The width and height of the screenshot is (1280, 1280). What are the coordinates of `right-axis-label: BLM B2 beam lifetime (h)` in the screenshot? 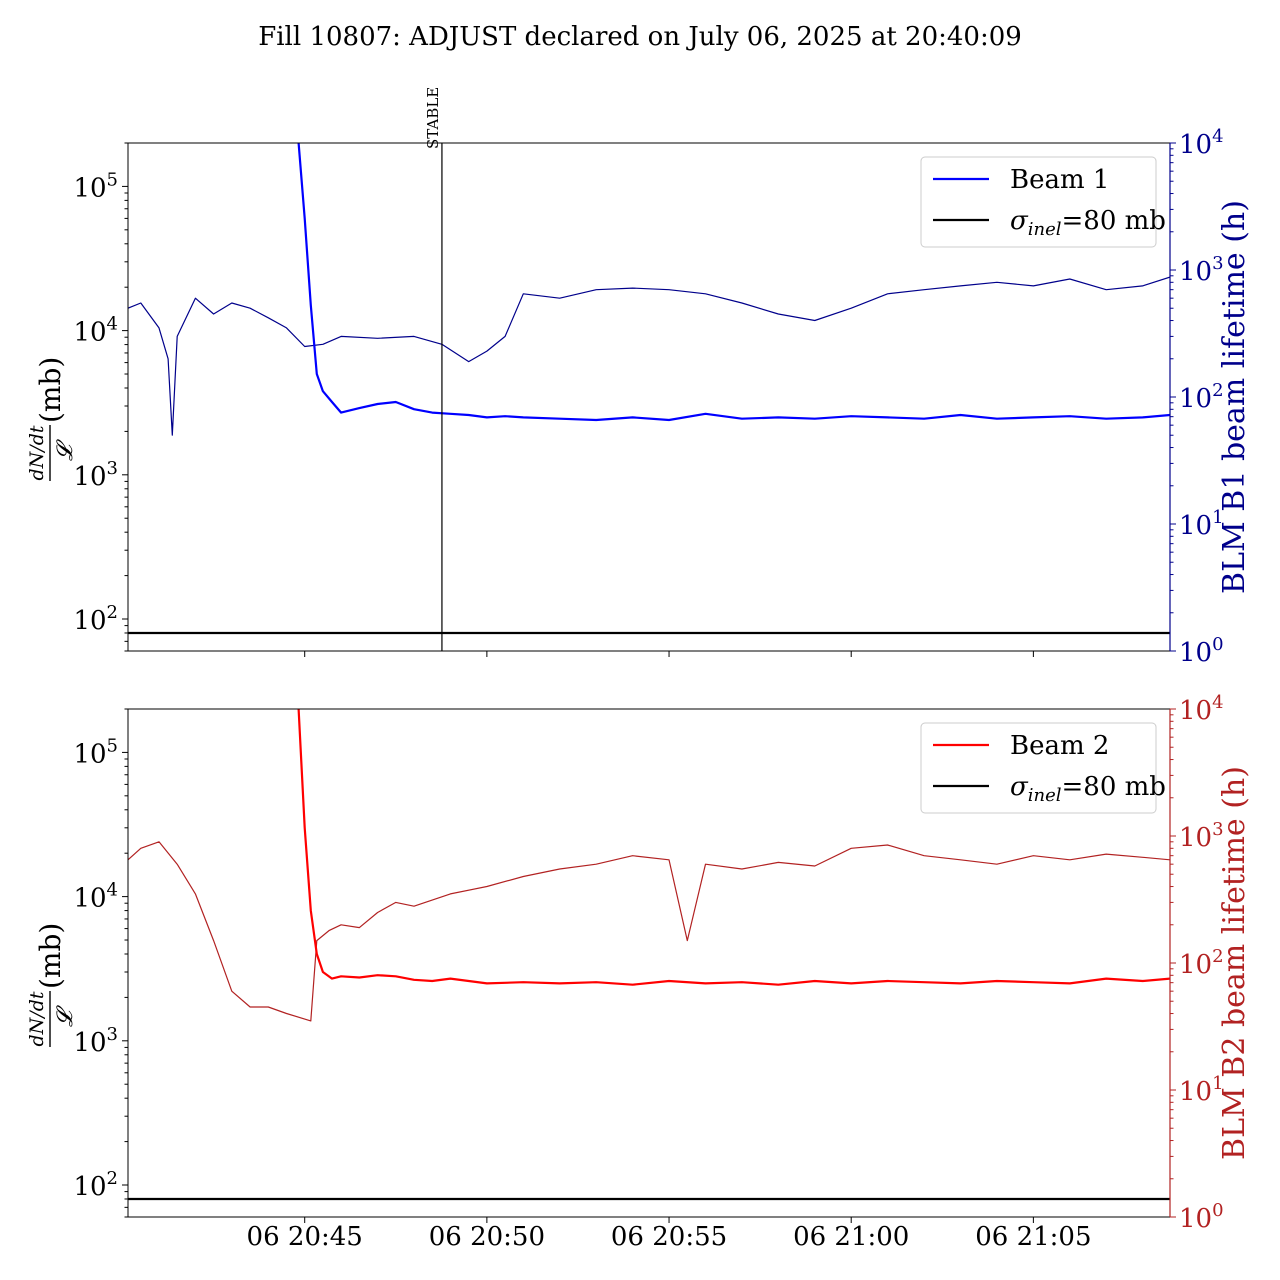 It's located at (1234, 963).